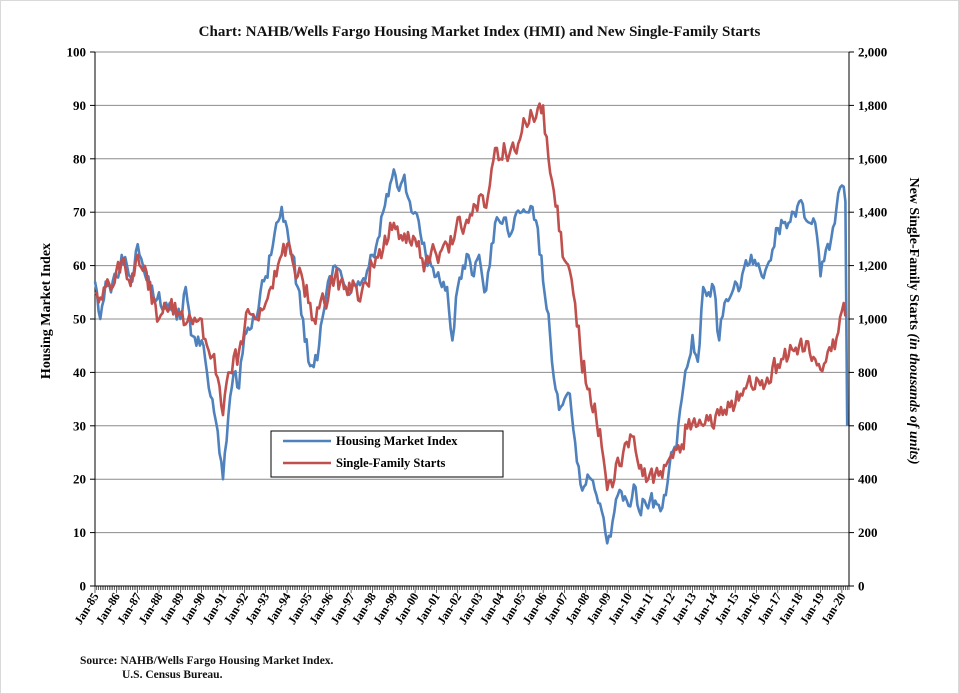 The height and width of the screenshot is (694, 959). Describe the element at coordinates (79, 319) in the screenshot. I see `y-tick-label: 50` at that location.